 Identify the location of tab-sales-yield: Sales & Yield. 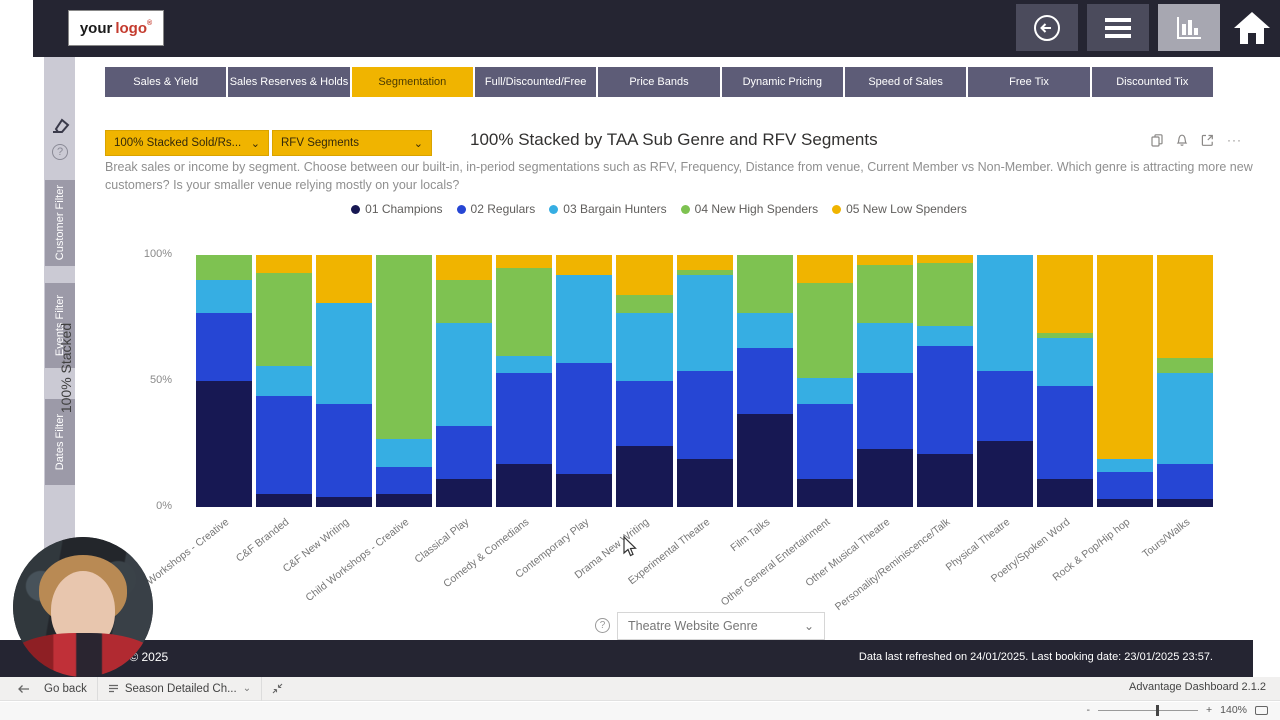
(166, 82).